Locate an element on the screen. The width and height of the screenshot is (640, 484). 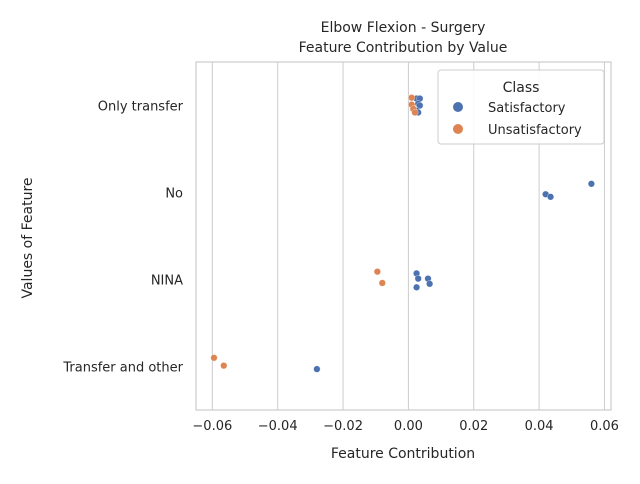
x-tick-label: −0.04 is located at coordinates (278, 426).